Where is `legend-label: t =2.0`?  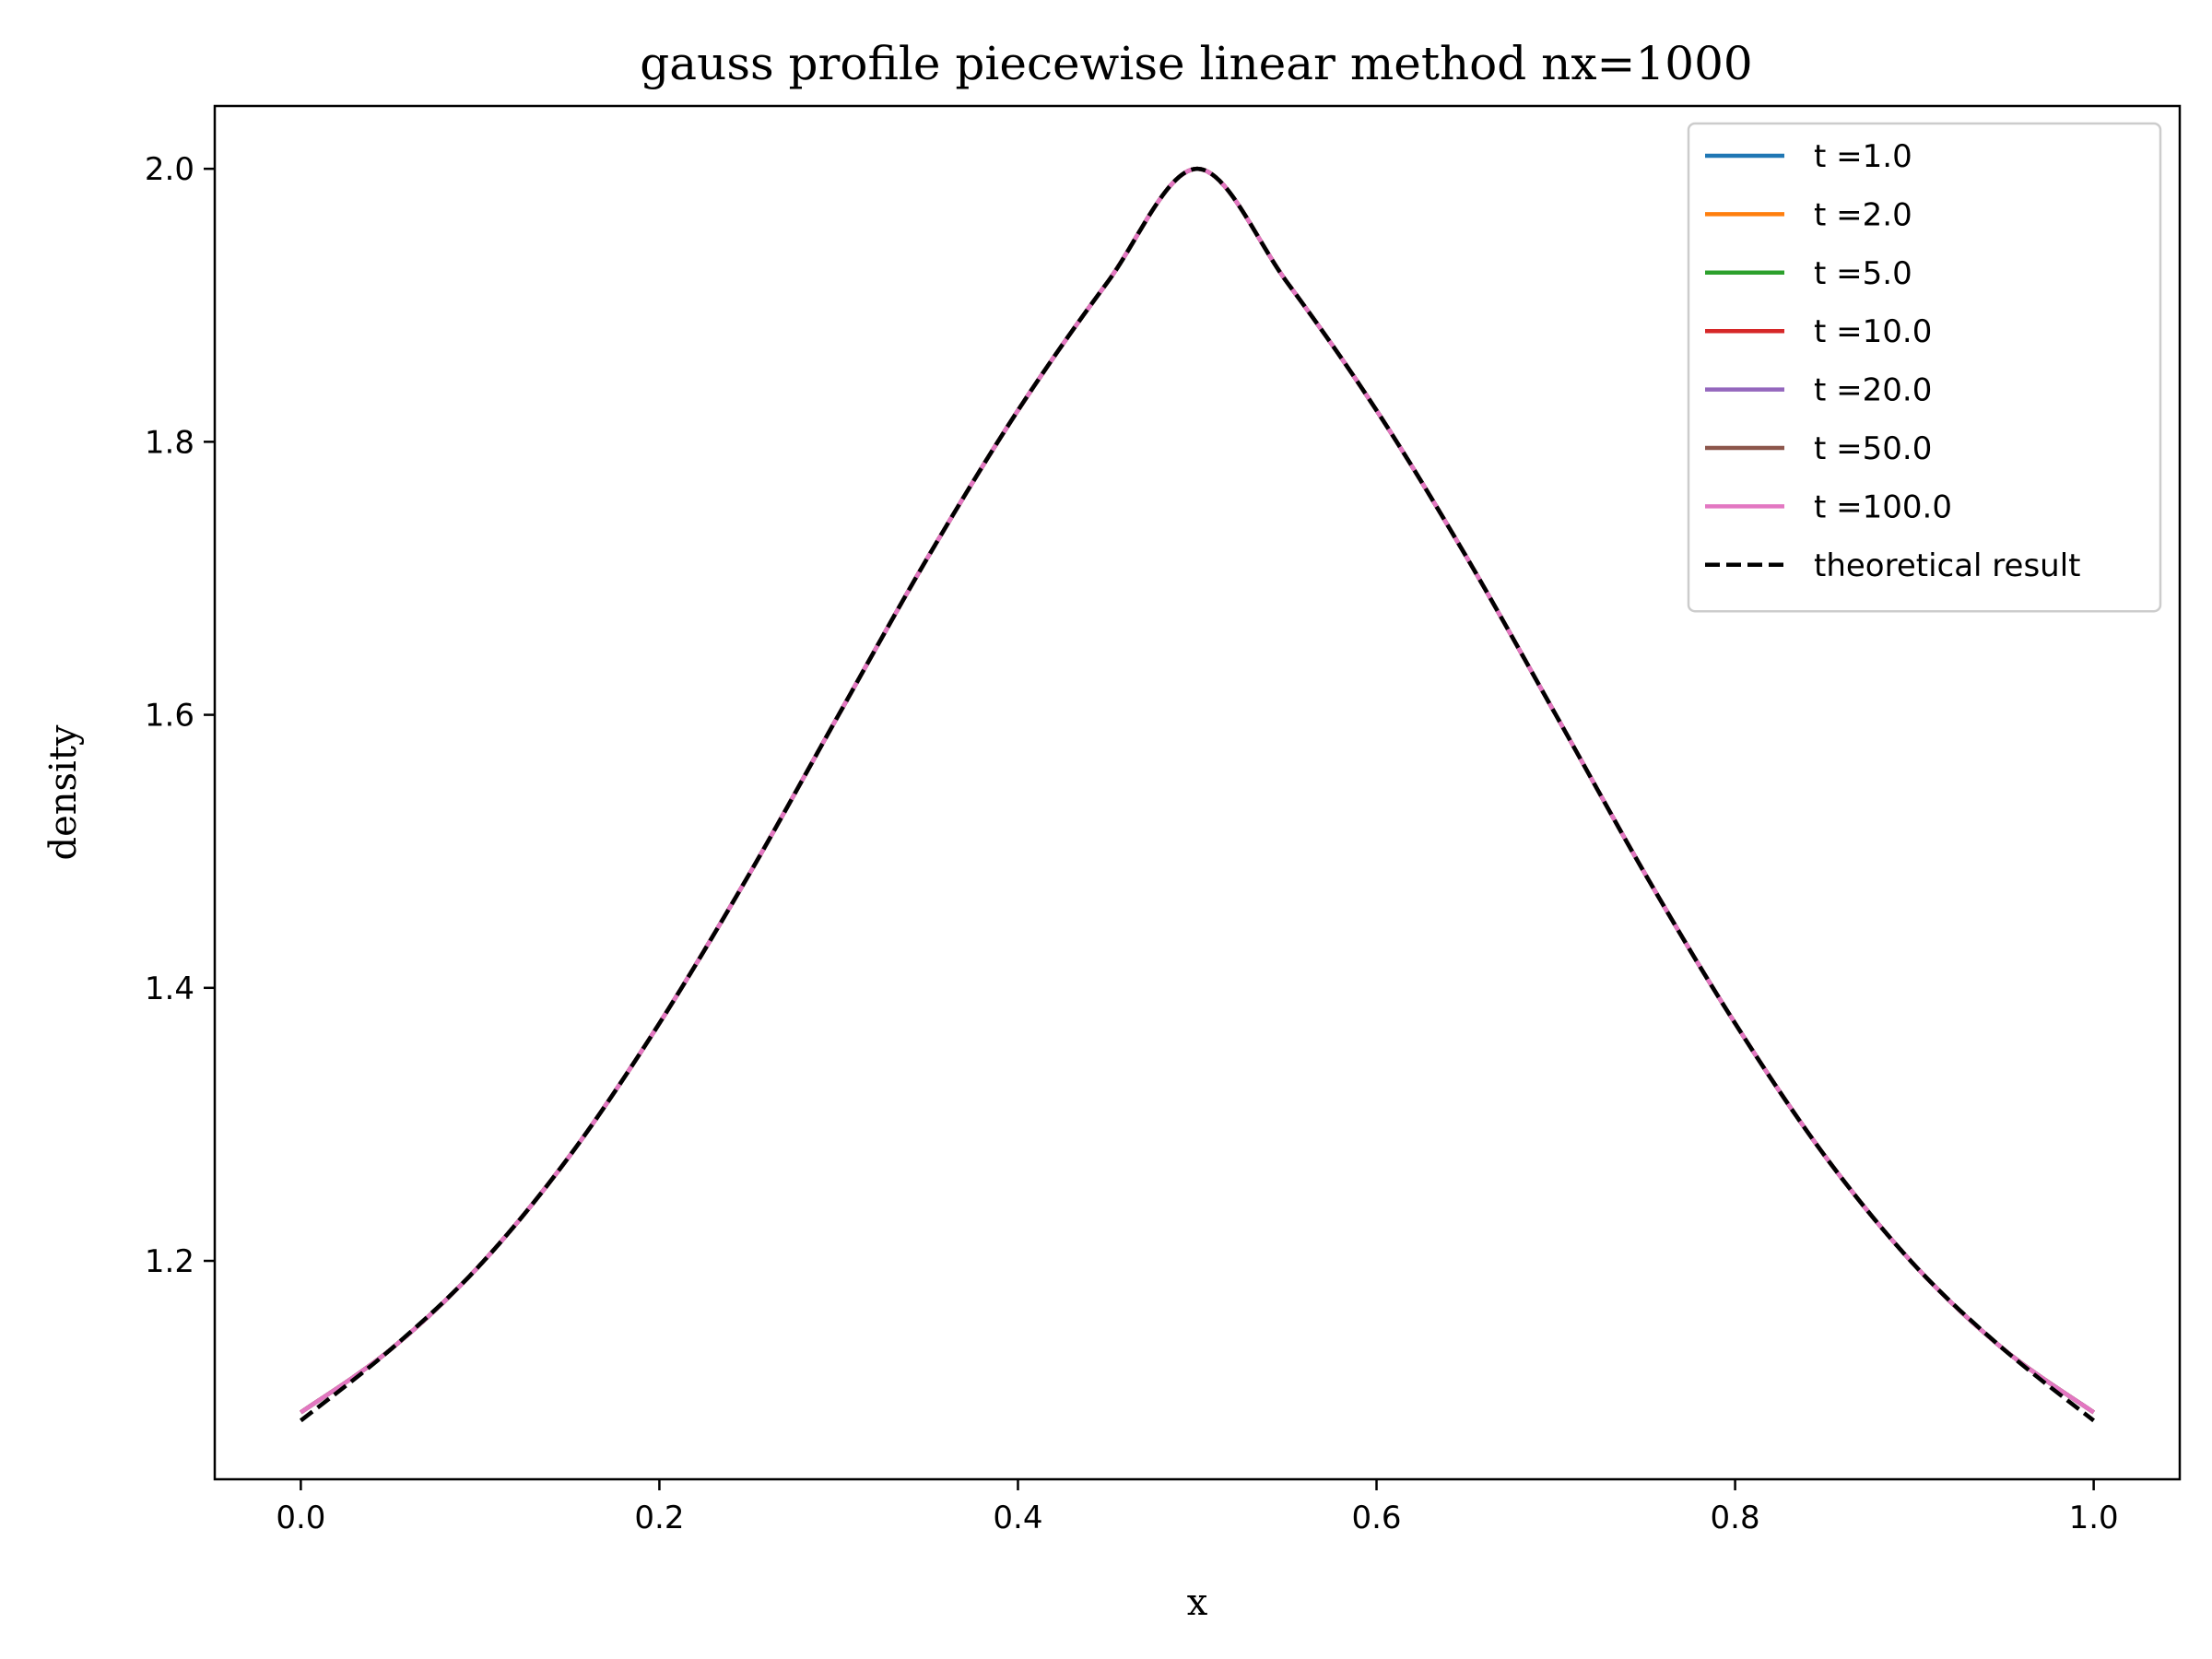
legend-label: t =2.0 is located at coordinates (1863, 214).